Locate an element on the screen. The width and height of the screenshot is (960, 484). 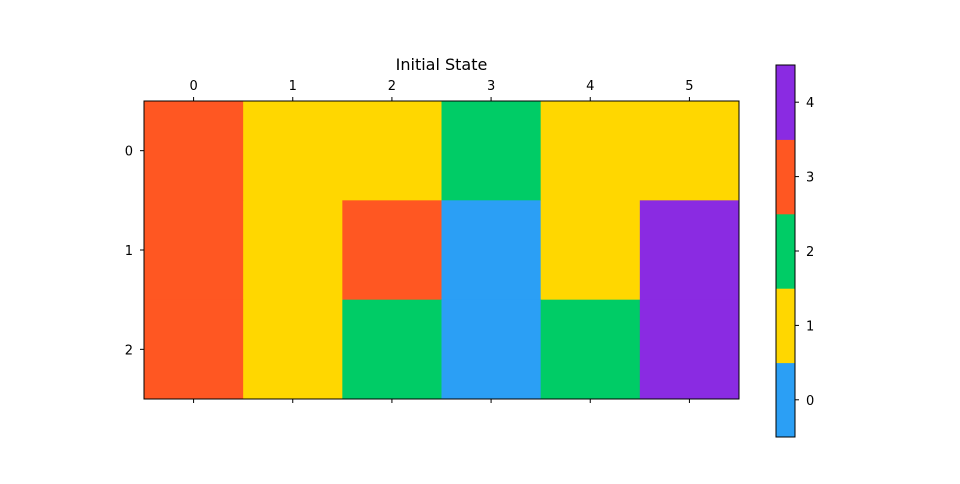
heatmap-cell-r1-c5 is located at coordinates (689, 250).